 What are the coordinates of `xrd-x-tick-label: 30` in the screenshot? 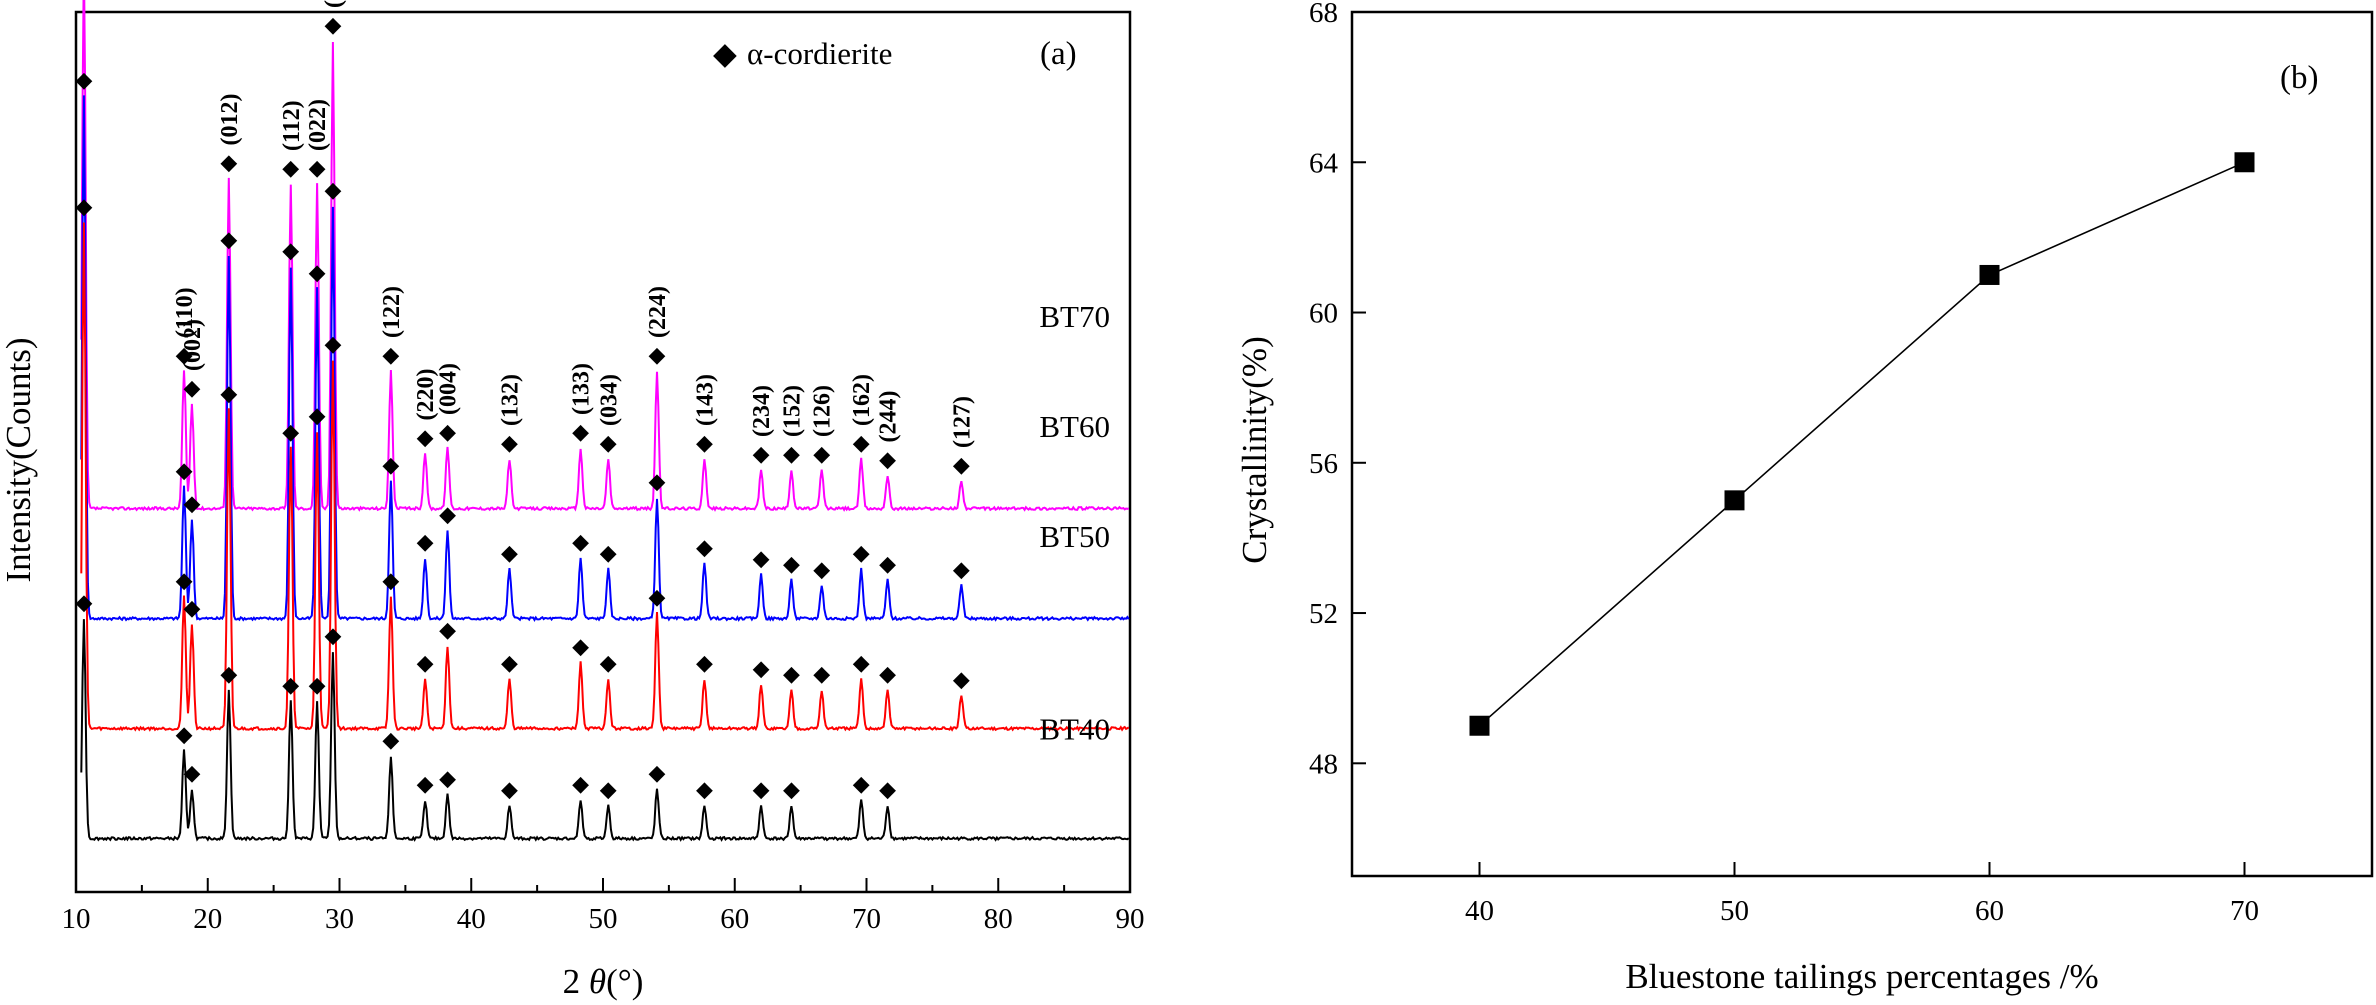 It's located at (339, 919).